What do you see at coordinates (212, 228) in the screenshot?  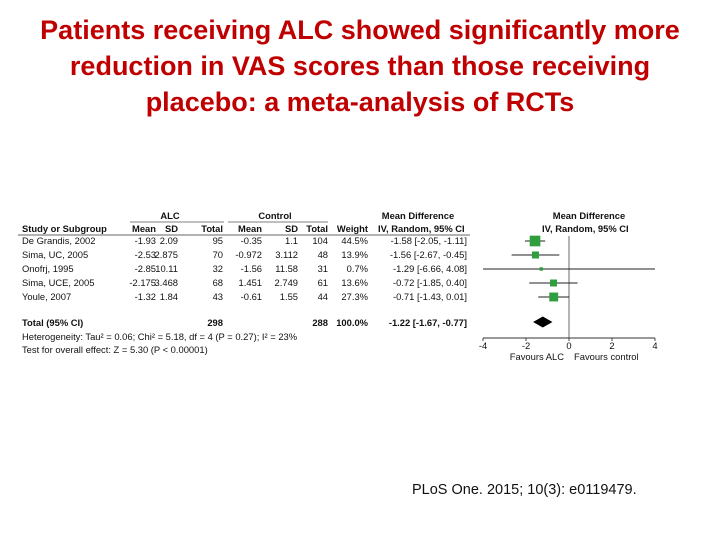 I see `colhead-3: Total` at bounding box center [212, 228].